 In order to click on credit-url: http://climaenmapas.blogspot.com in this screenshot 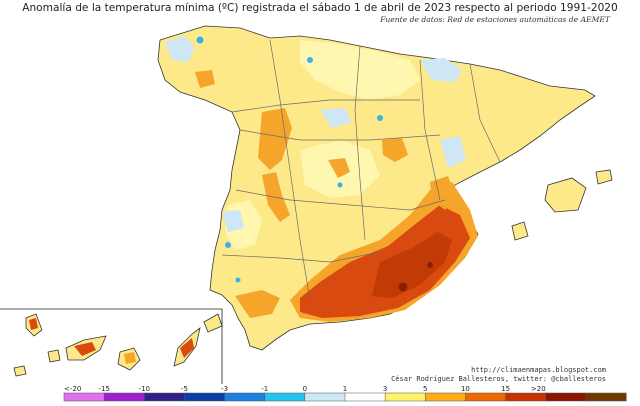, I will do `click(538, 370)`.